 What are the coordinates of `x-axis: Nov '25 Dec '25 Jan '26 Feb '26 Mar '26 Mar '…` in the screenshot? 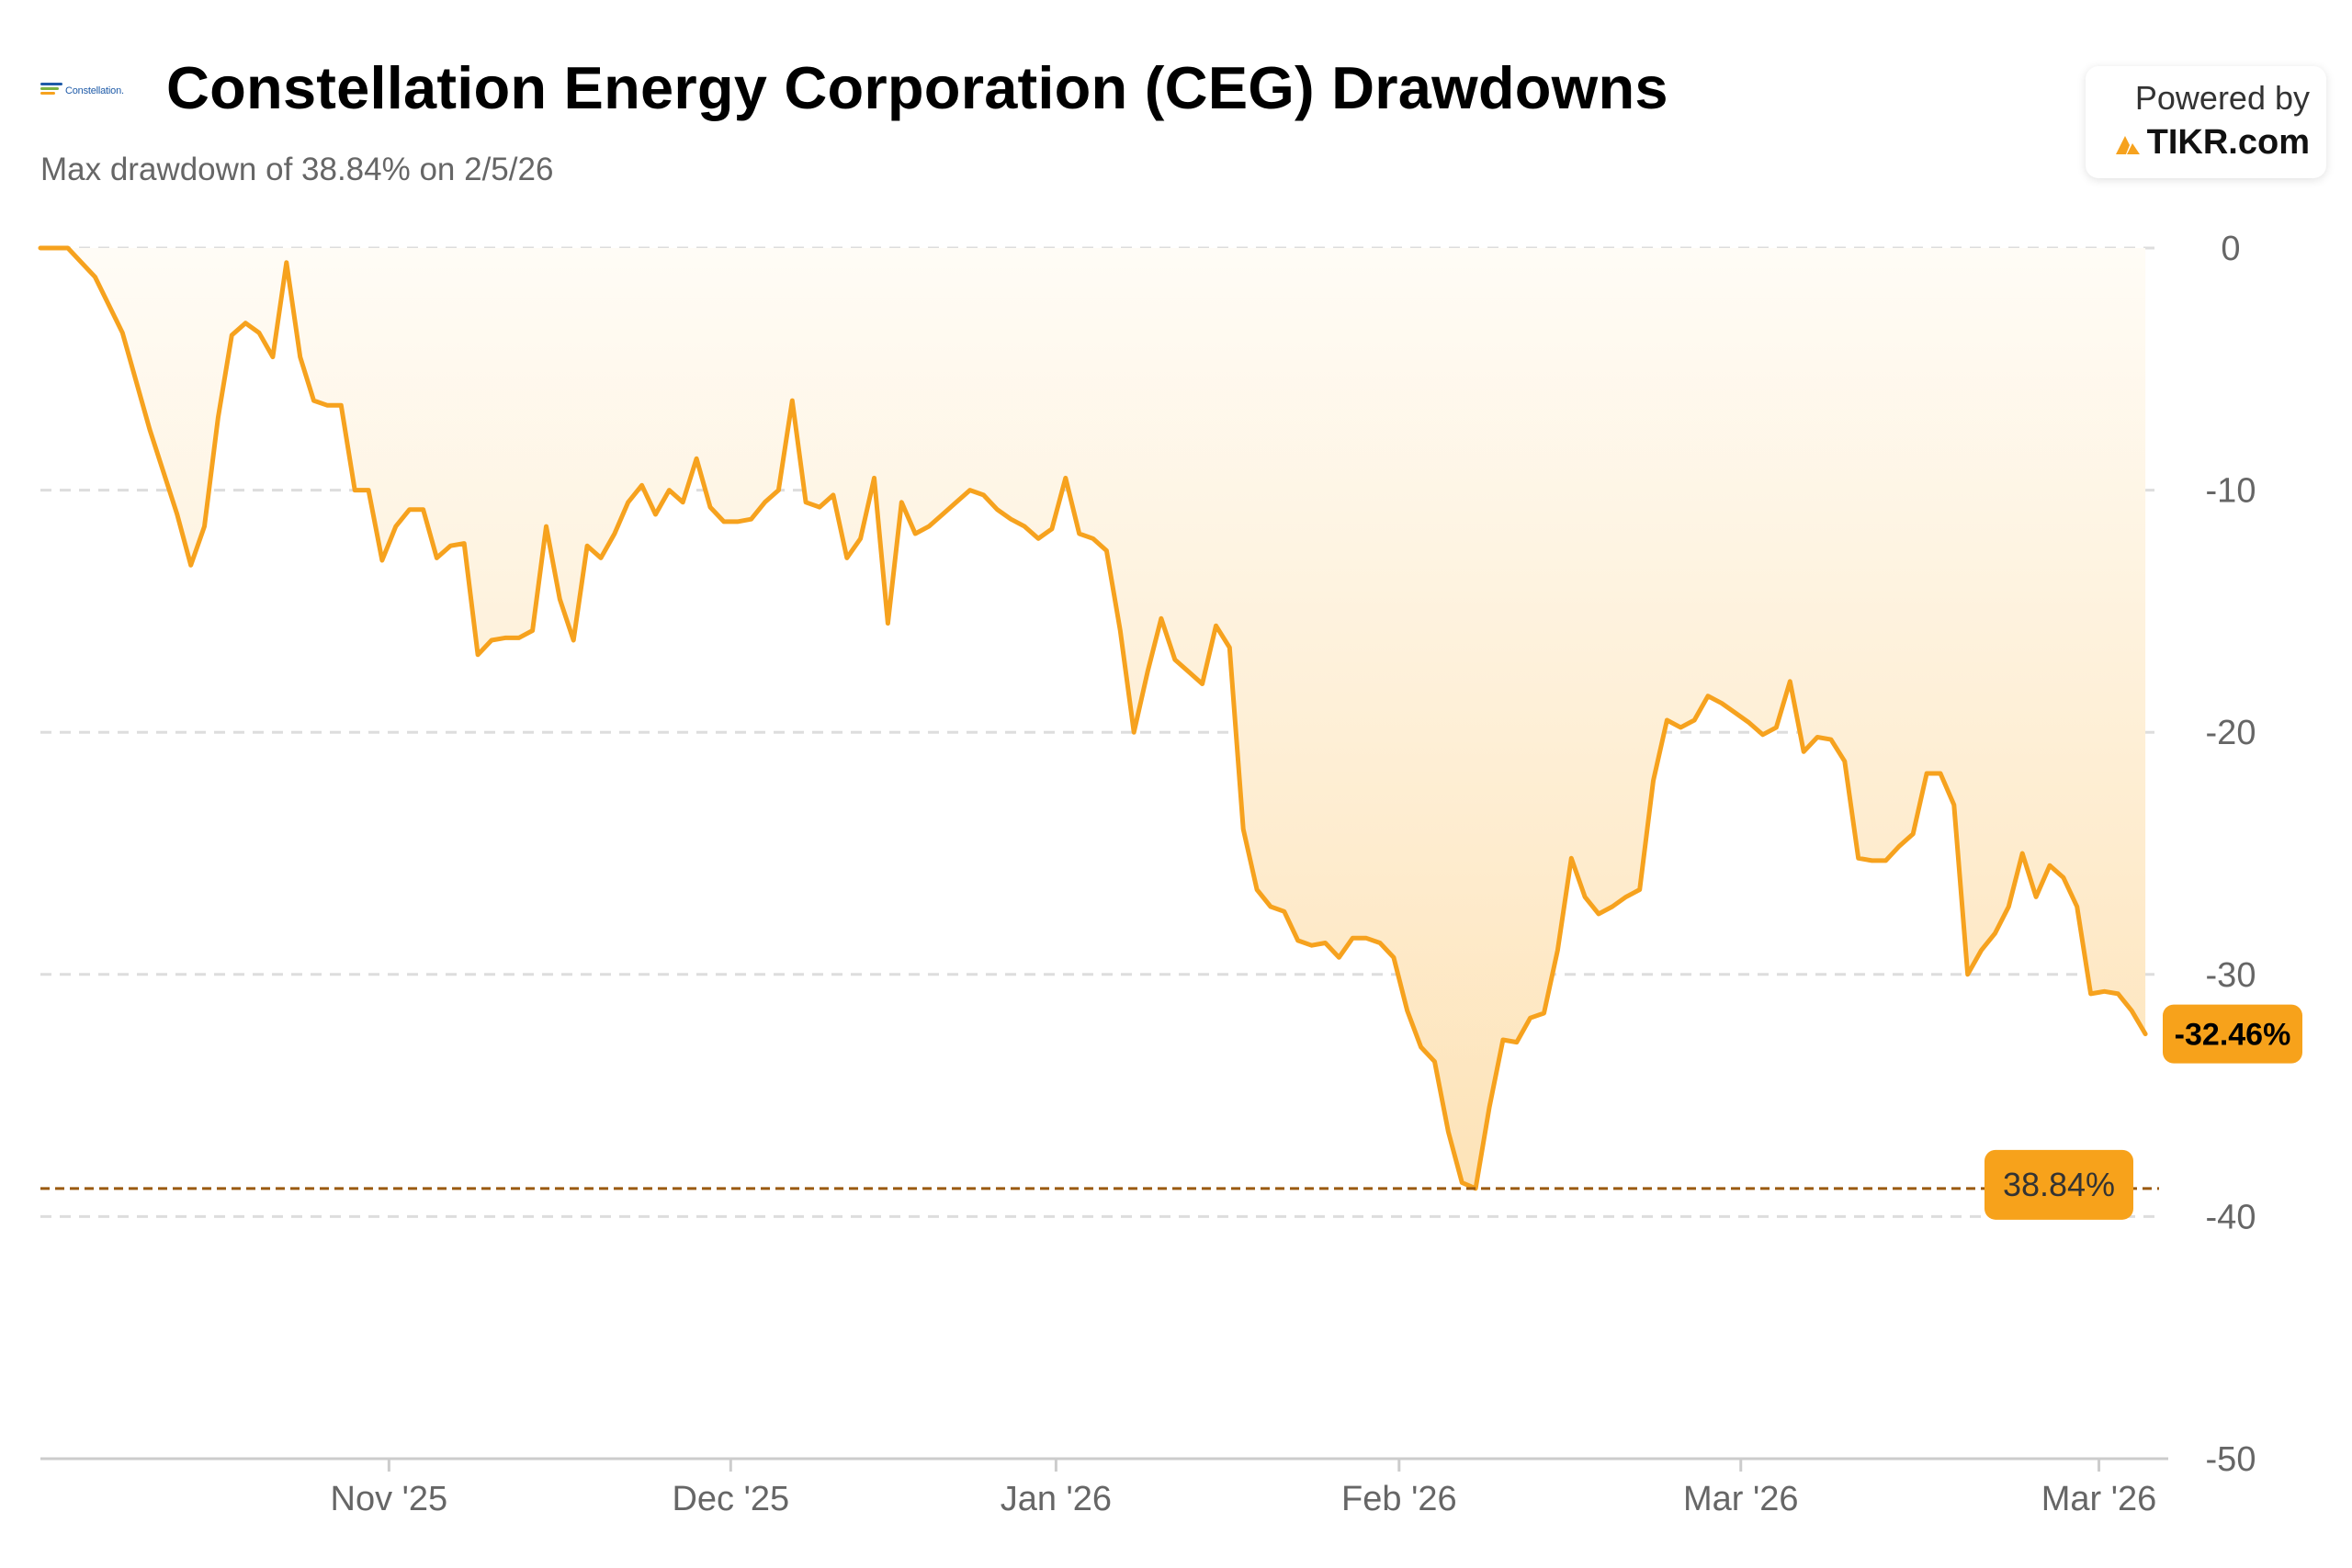 It's located at (1104, 1488).